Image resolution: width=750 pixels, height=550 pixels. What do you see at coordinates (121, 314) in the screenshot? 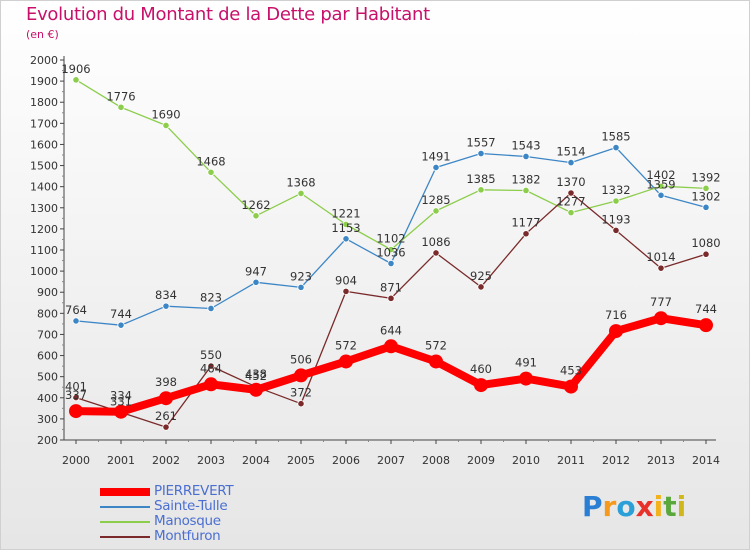
I see `data-label: 744` at bounding box center [121, 314].